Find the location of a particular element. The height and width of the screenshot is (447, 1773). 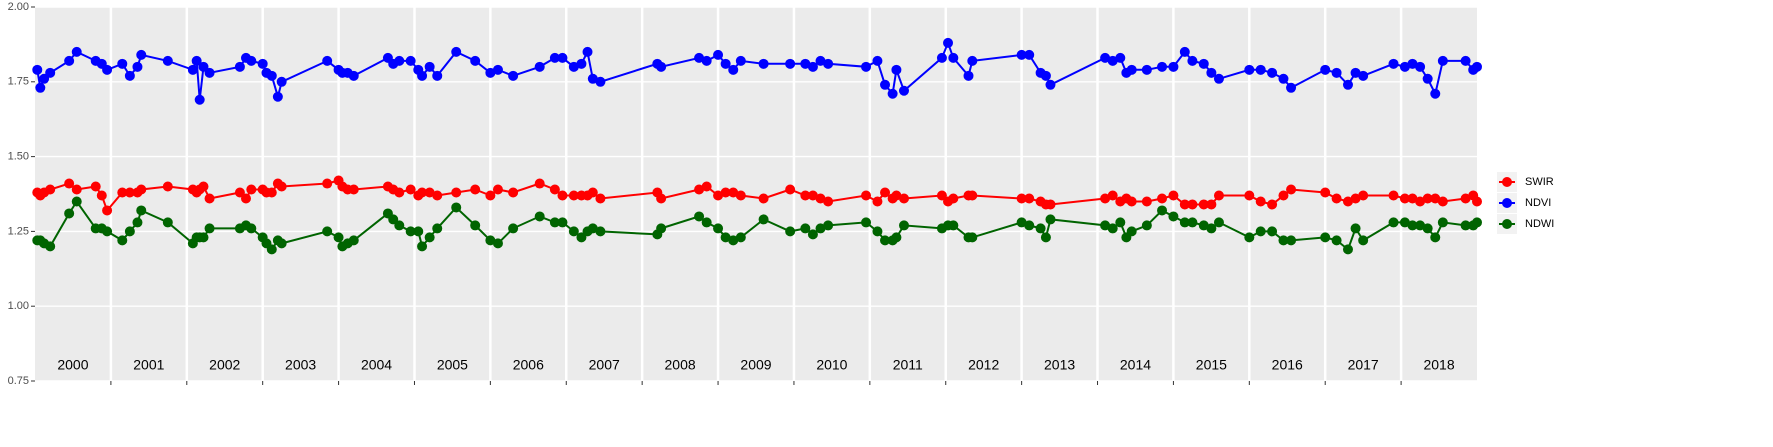

year-label: 2017 is located at coordinates (1363, 365).